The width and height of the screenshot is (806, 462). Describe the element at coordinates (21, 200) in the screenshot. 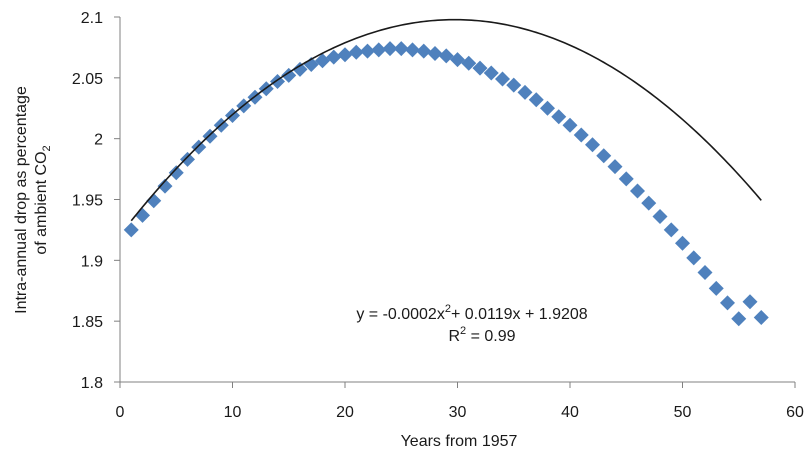

I see `y-axis-label-line1: Intra-annual drop as percentage` at that location.